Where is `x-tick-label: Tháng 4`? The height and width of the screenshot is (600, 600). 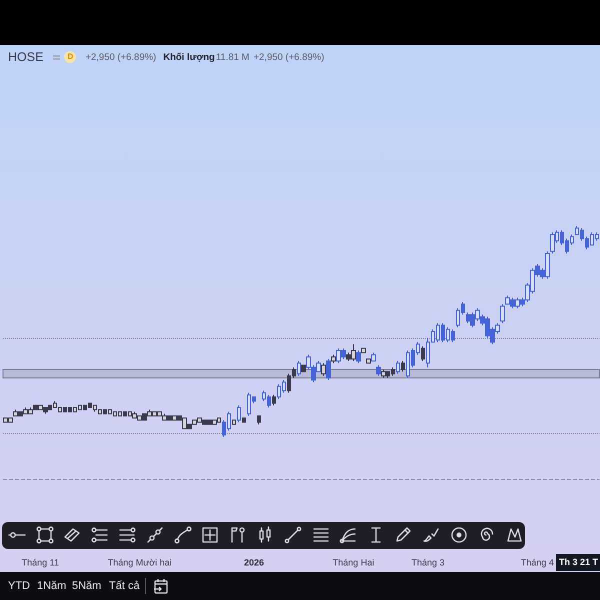
x-tick-label: Tháng 4 is located at coordinates (537, 563).